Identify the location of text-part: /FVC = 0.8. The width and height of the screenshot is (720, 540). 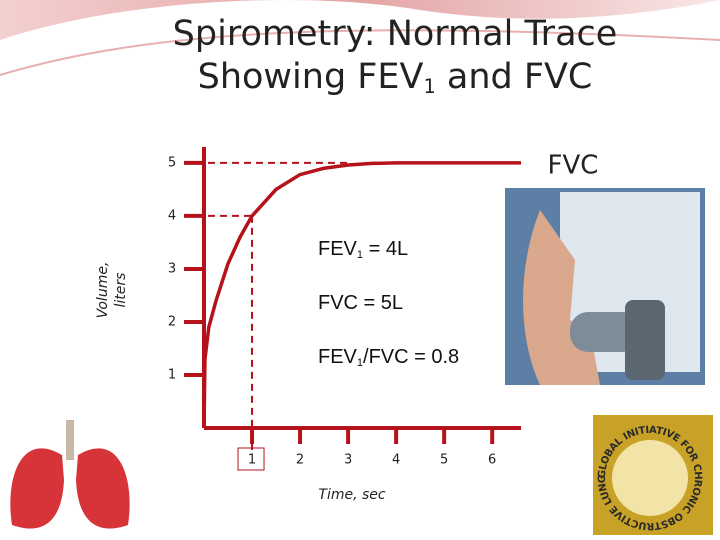
(411, 357).